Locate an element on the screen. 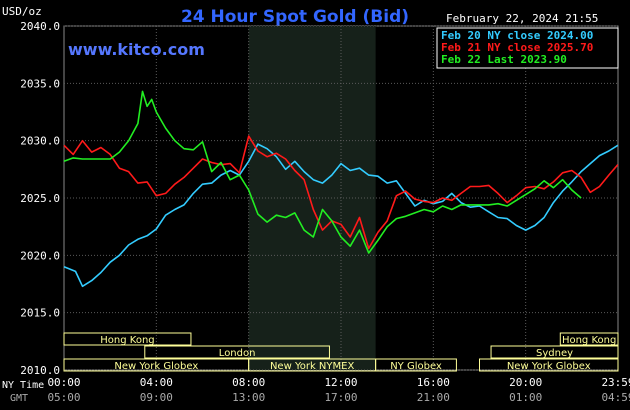 Image resolution: width=630 pixels, height=410 pixels. session-label-5: New York NYMEX is located at coordinates (312, 366).